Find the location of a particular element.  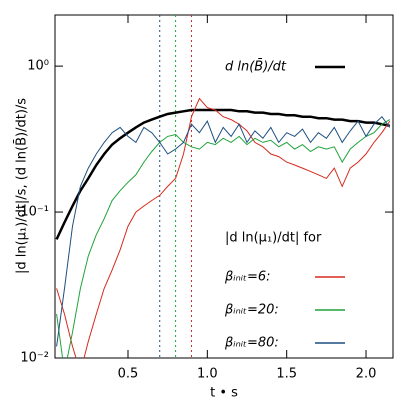

y-tick-label: 10⁰ is located at coordinates (38, 66).